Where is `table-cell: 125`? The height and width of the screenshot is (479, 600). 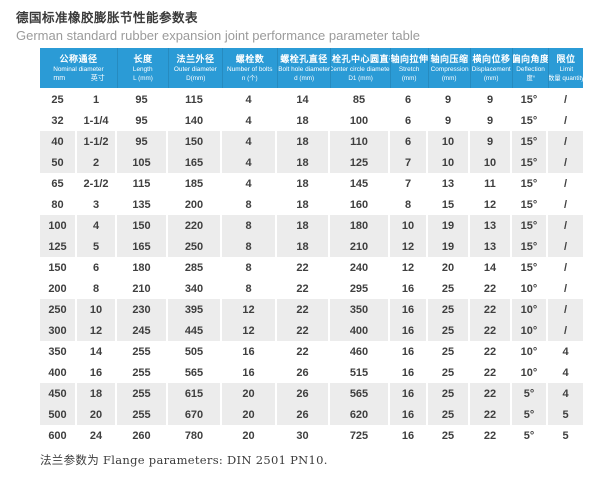 table-cell: 125 is located at coordinates (58, 246).